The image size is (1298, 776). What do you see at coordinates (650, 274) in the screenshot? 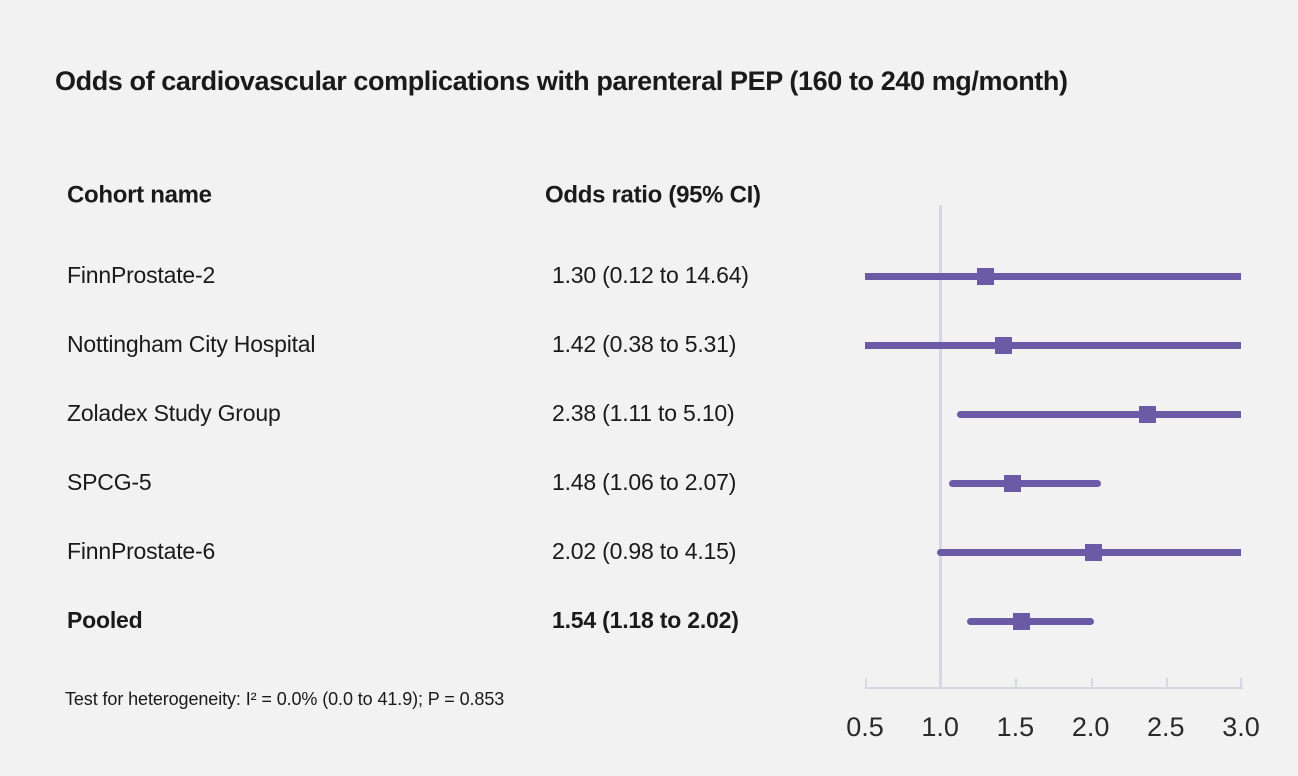
I see `row-value: 1.30 (0.12 to 14.64)` at bounding box center [650, 274].